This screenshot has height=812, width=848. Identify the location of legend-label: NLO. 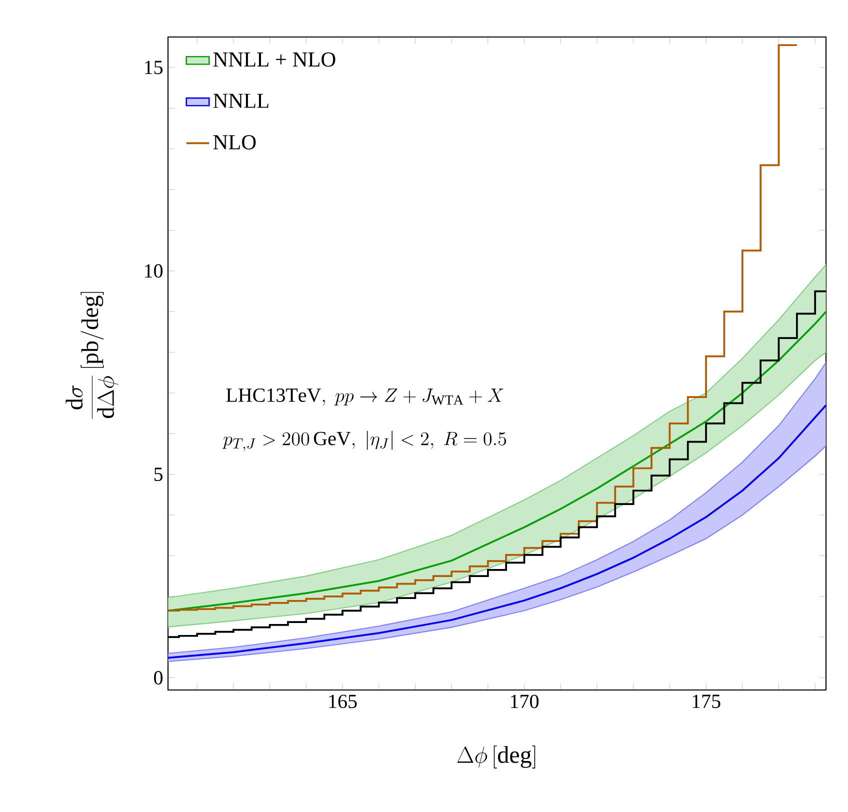
(234, 142).